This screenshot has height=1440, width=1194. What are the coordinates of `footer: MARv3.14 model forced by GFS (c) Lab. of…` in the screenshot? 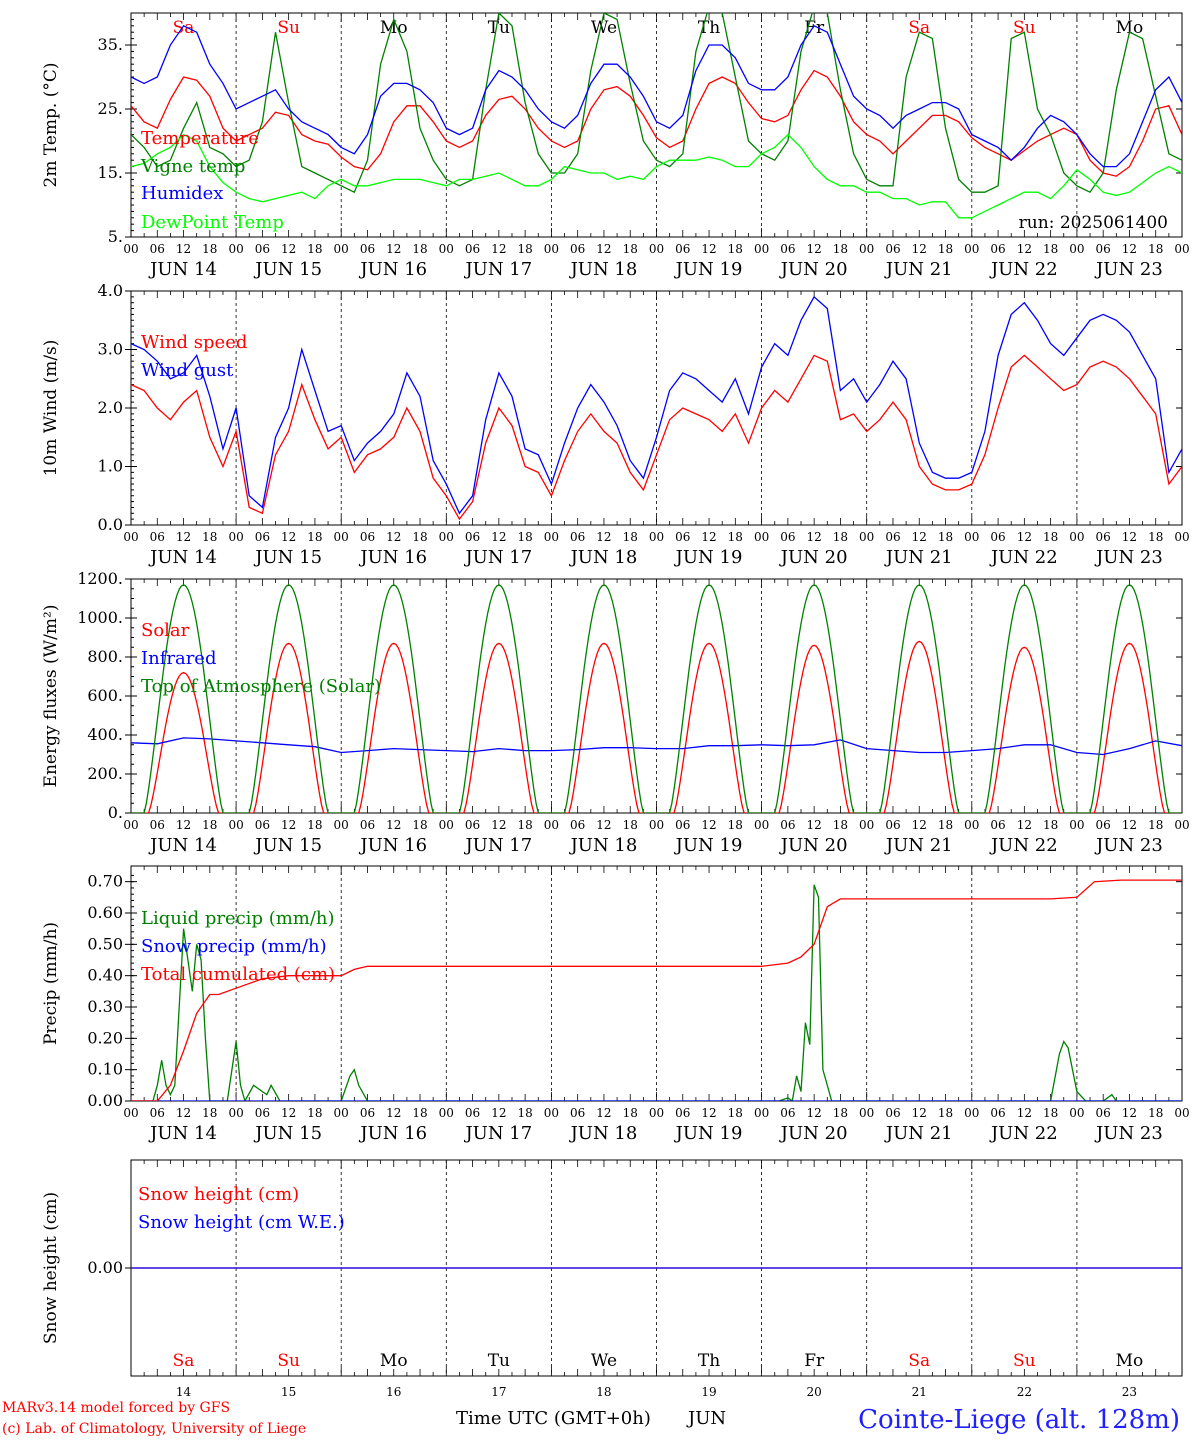 It's located at (591, 1418).